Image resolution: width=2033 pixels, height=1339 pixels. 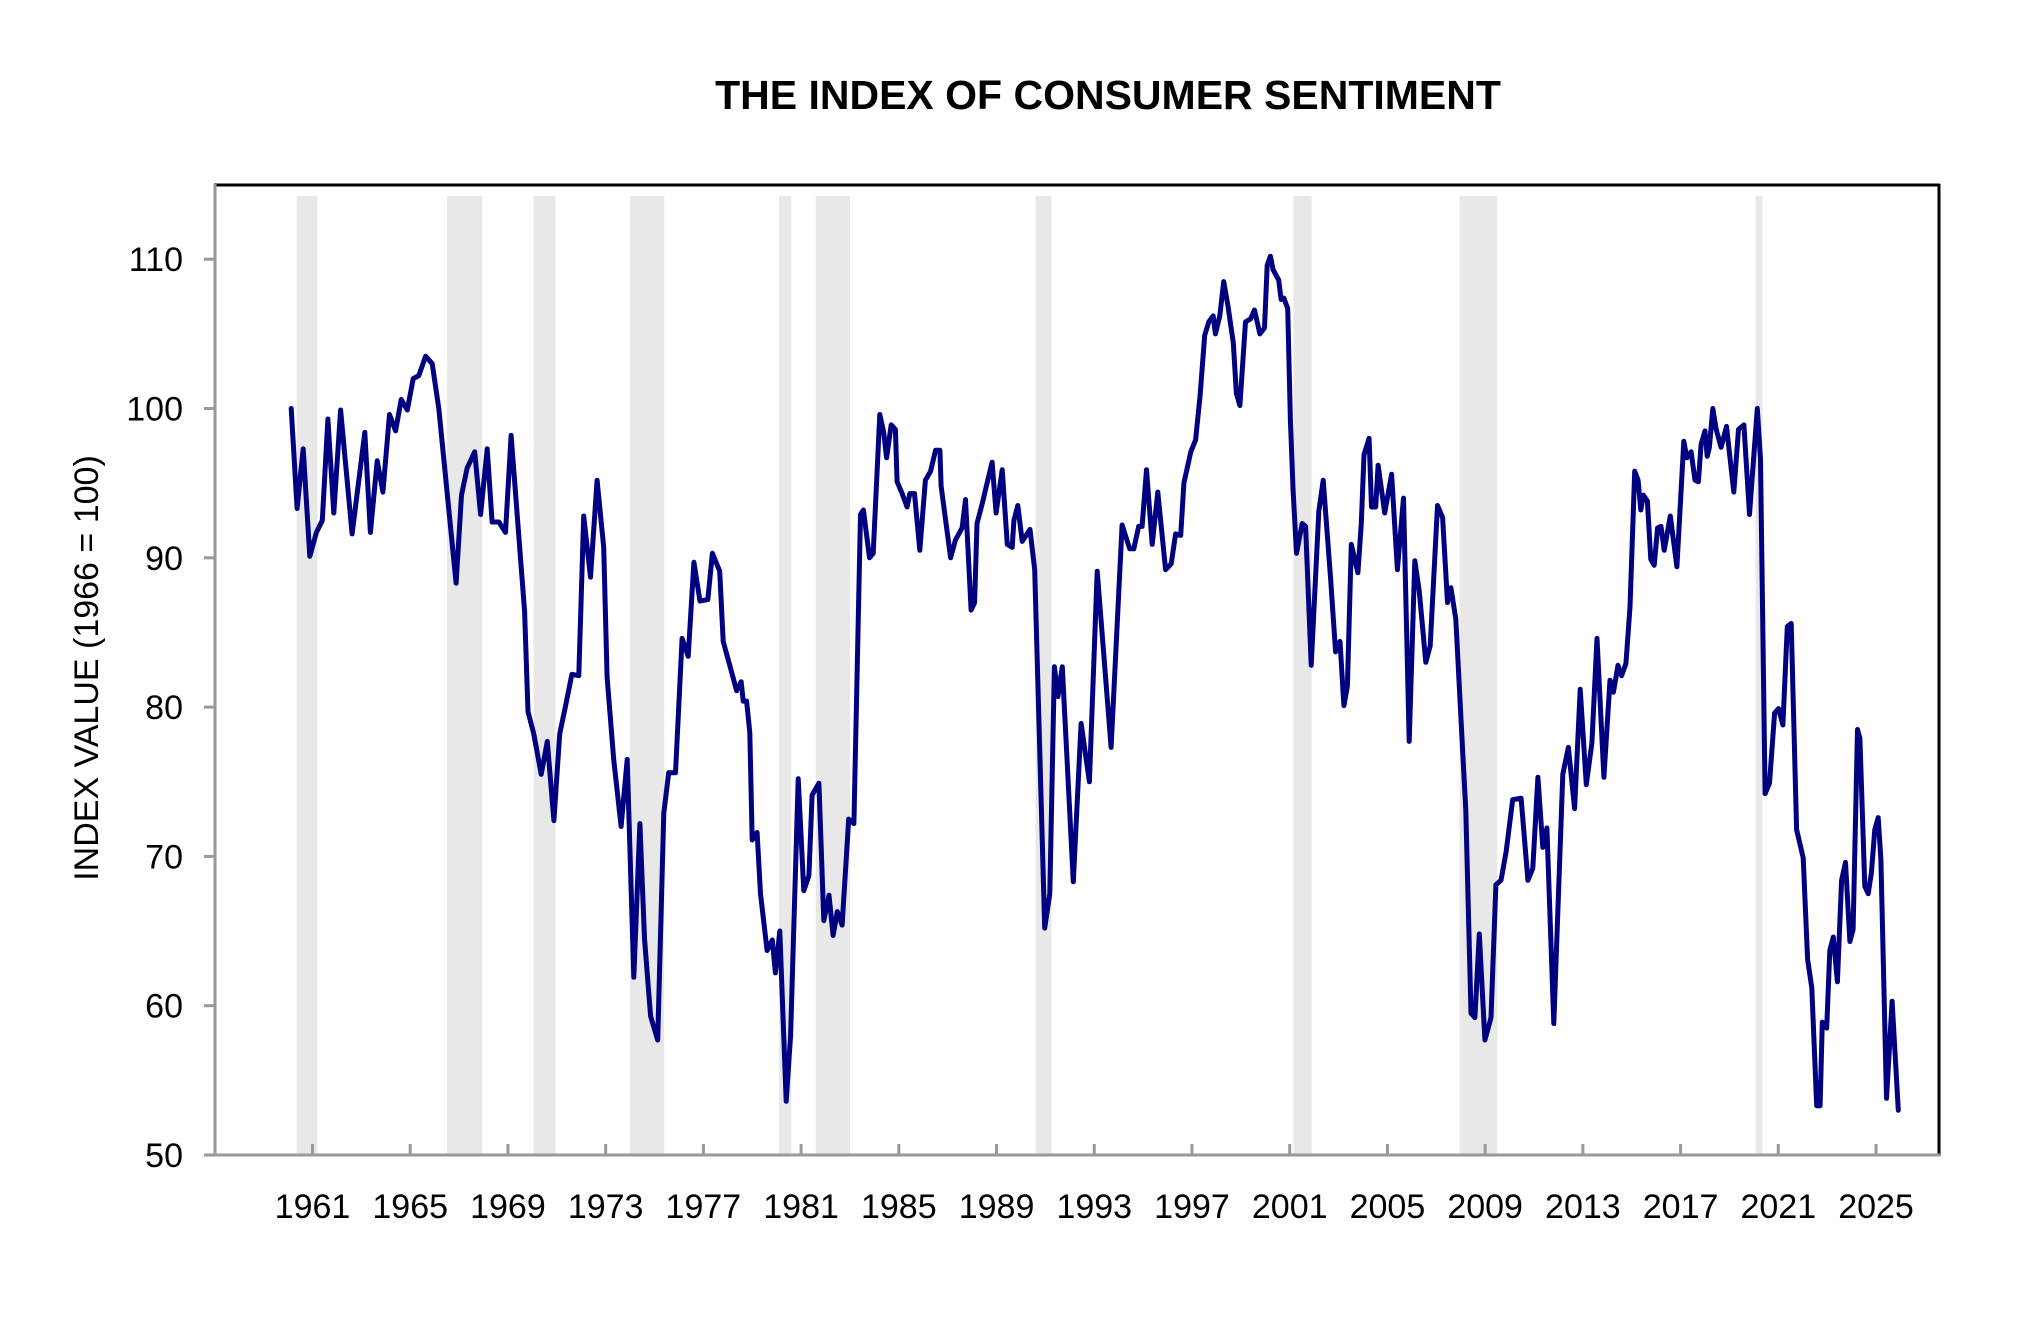 What do you see at coordinates (313, 1207) in the screenshot?
I see `x-tick-label: 1961` at bounding box center [313, 1207].